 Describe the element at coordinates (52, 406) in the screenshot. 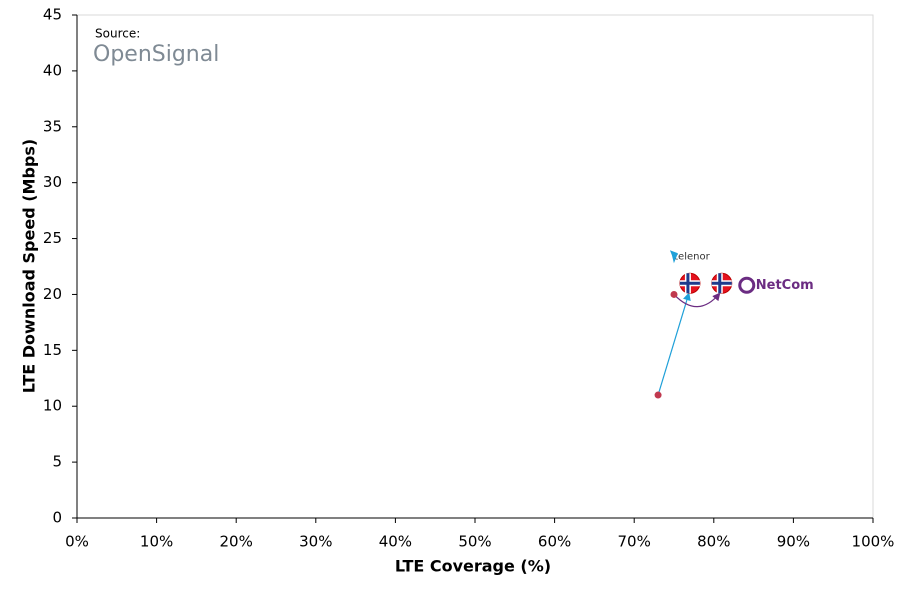

I see `y-tick-label: 10` at that location.